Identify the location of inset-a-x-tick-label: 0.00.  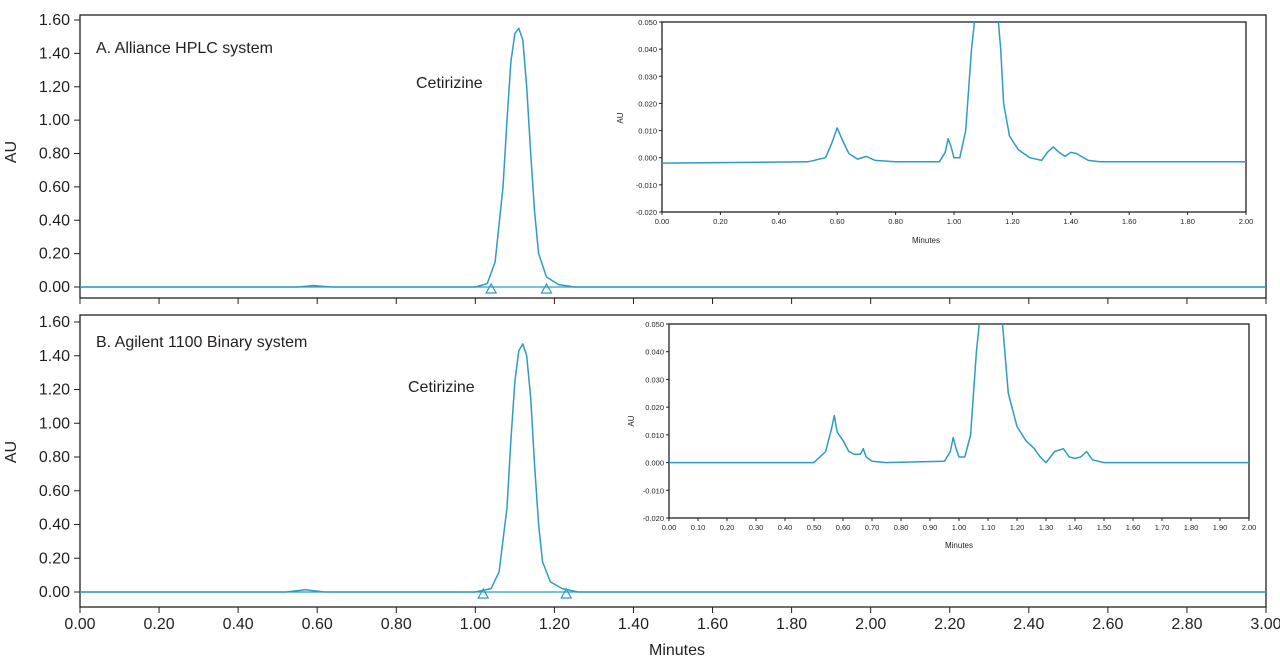
(662, 221).